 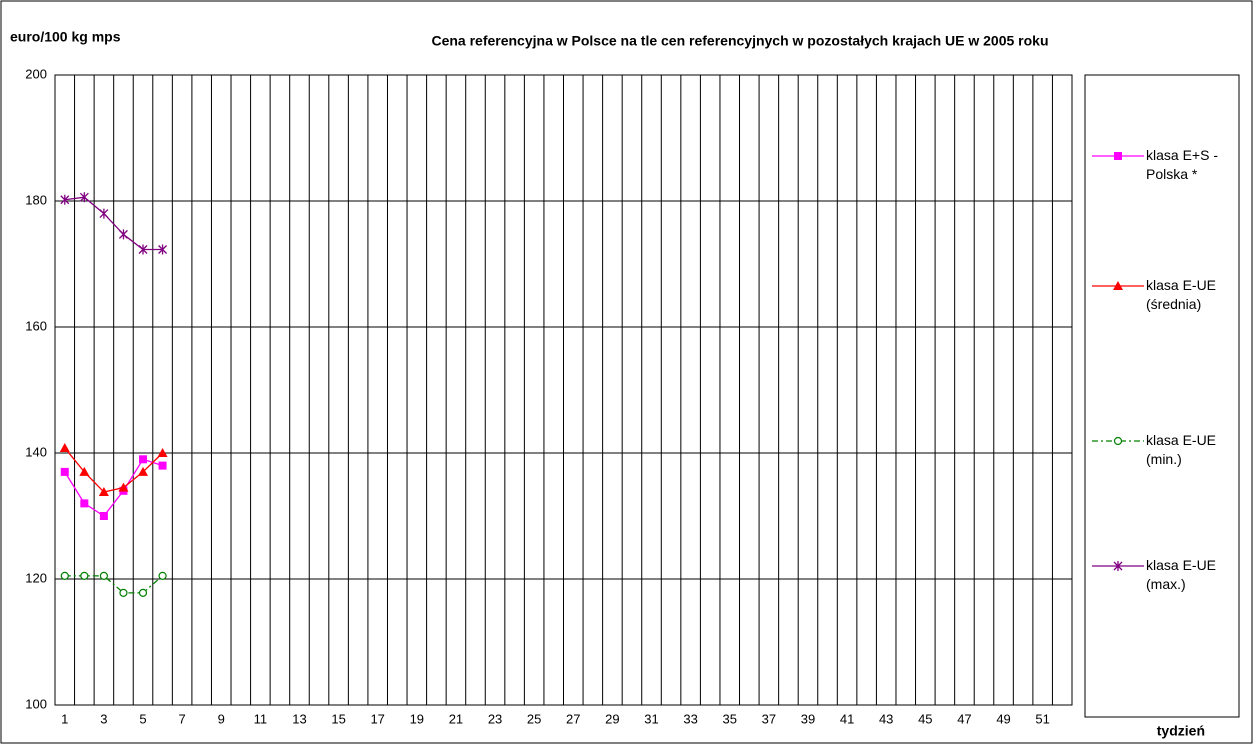 What do you see at coordinates (103, 718) in the screenshot?
I see `x-tick-label: 3` at bounding box center [103, 718].